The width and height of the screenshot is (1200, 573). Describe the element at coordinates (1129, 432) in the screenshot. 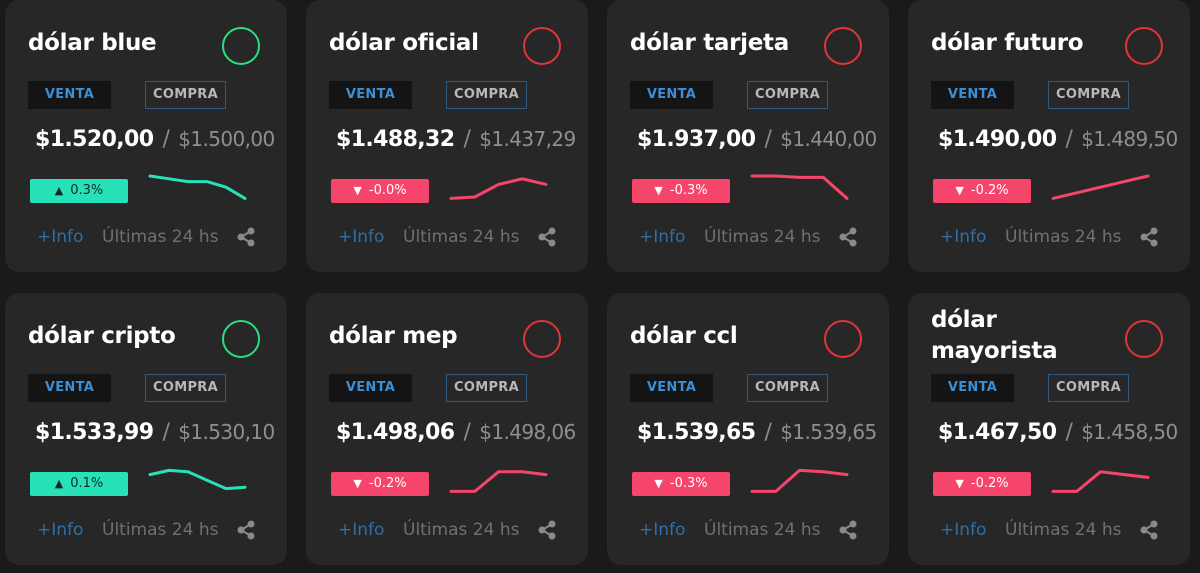

I see `buy-price: $1.458,50` at that location.